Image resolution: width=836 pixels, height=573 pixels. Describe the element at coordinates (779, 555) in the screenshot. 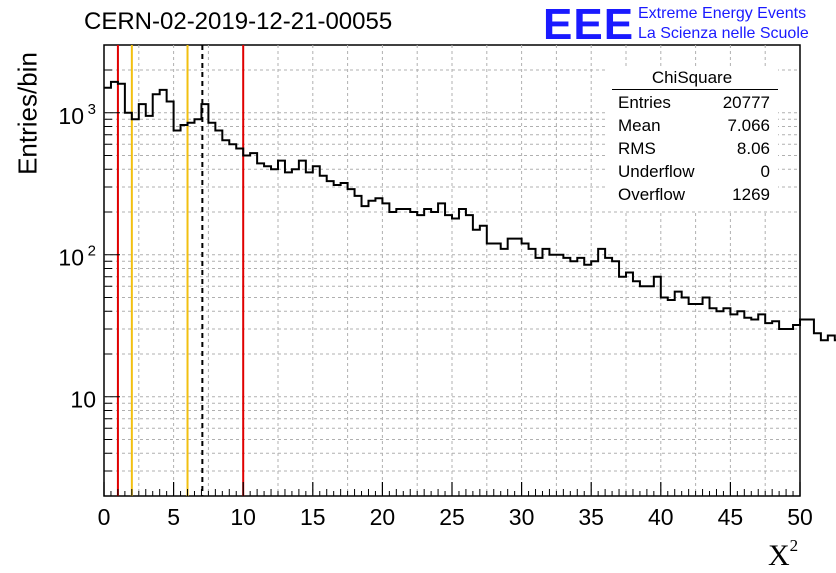

I see `x-axis-label-text: X` at that location.